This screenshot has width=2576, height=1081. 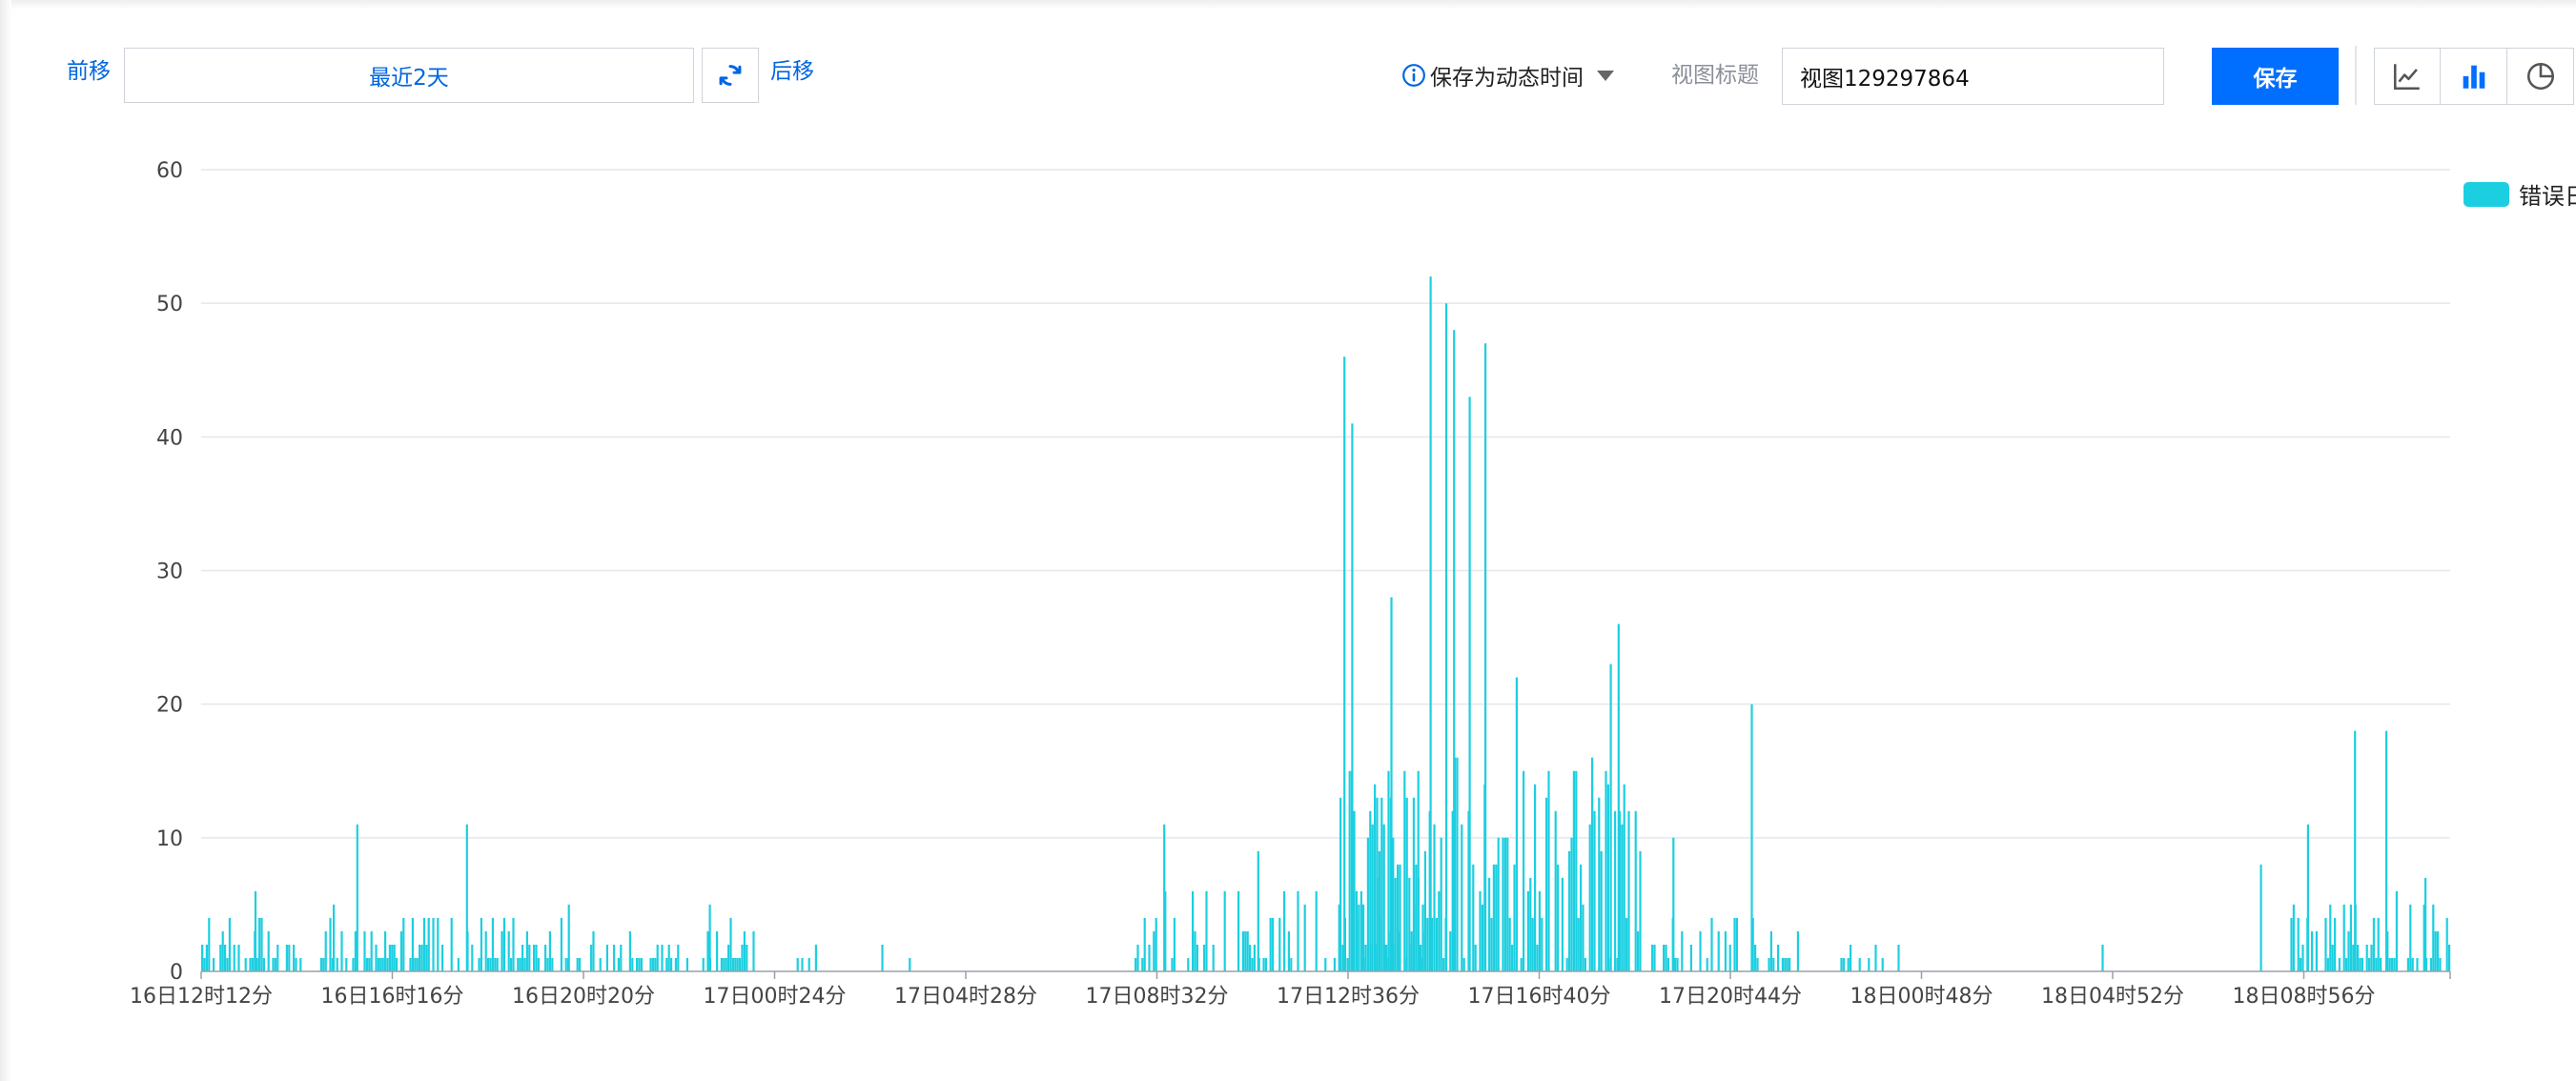 What do you see at coordinates (1973, 77) in the screenshot?
I see `view-title-input` at bounding box center [1973, 77].